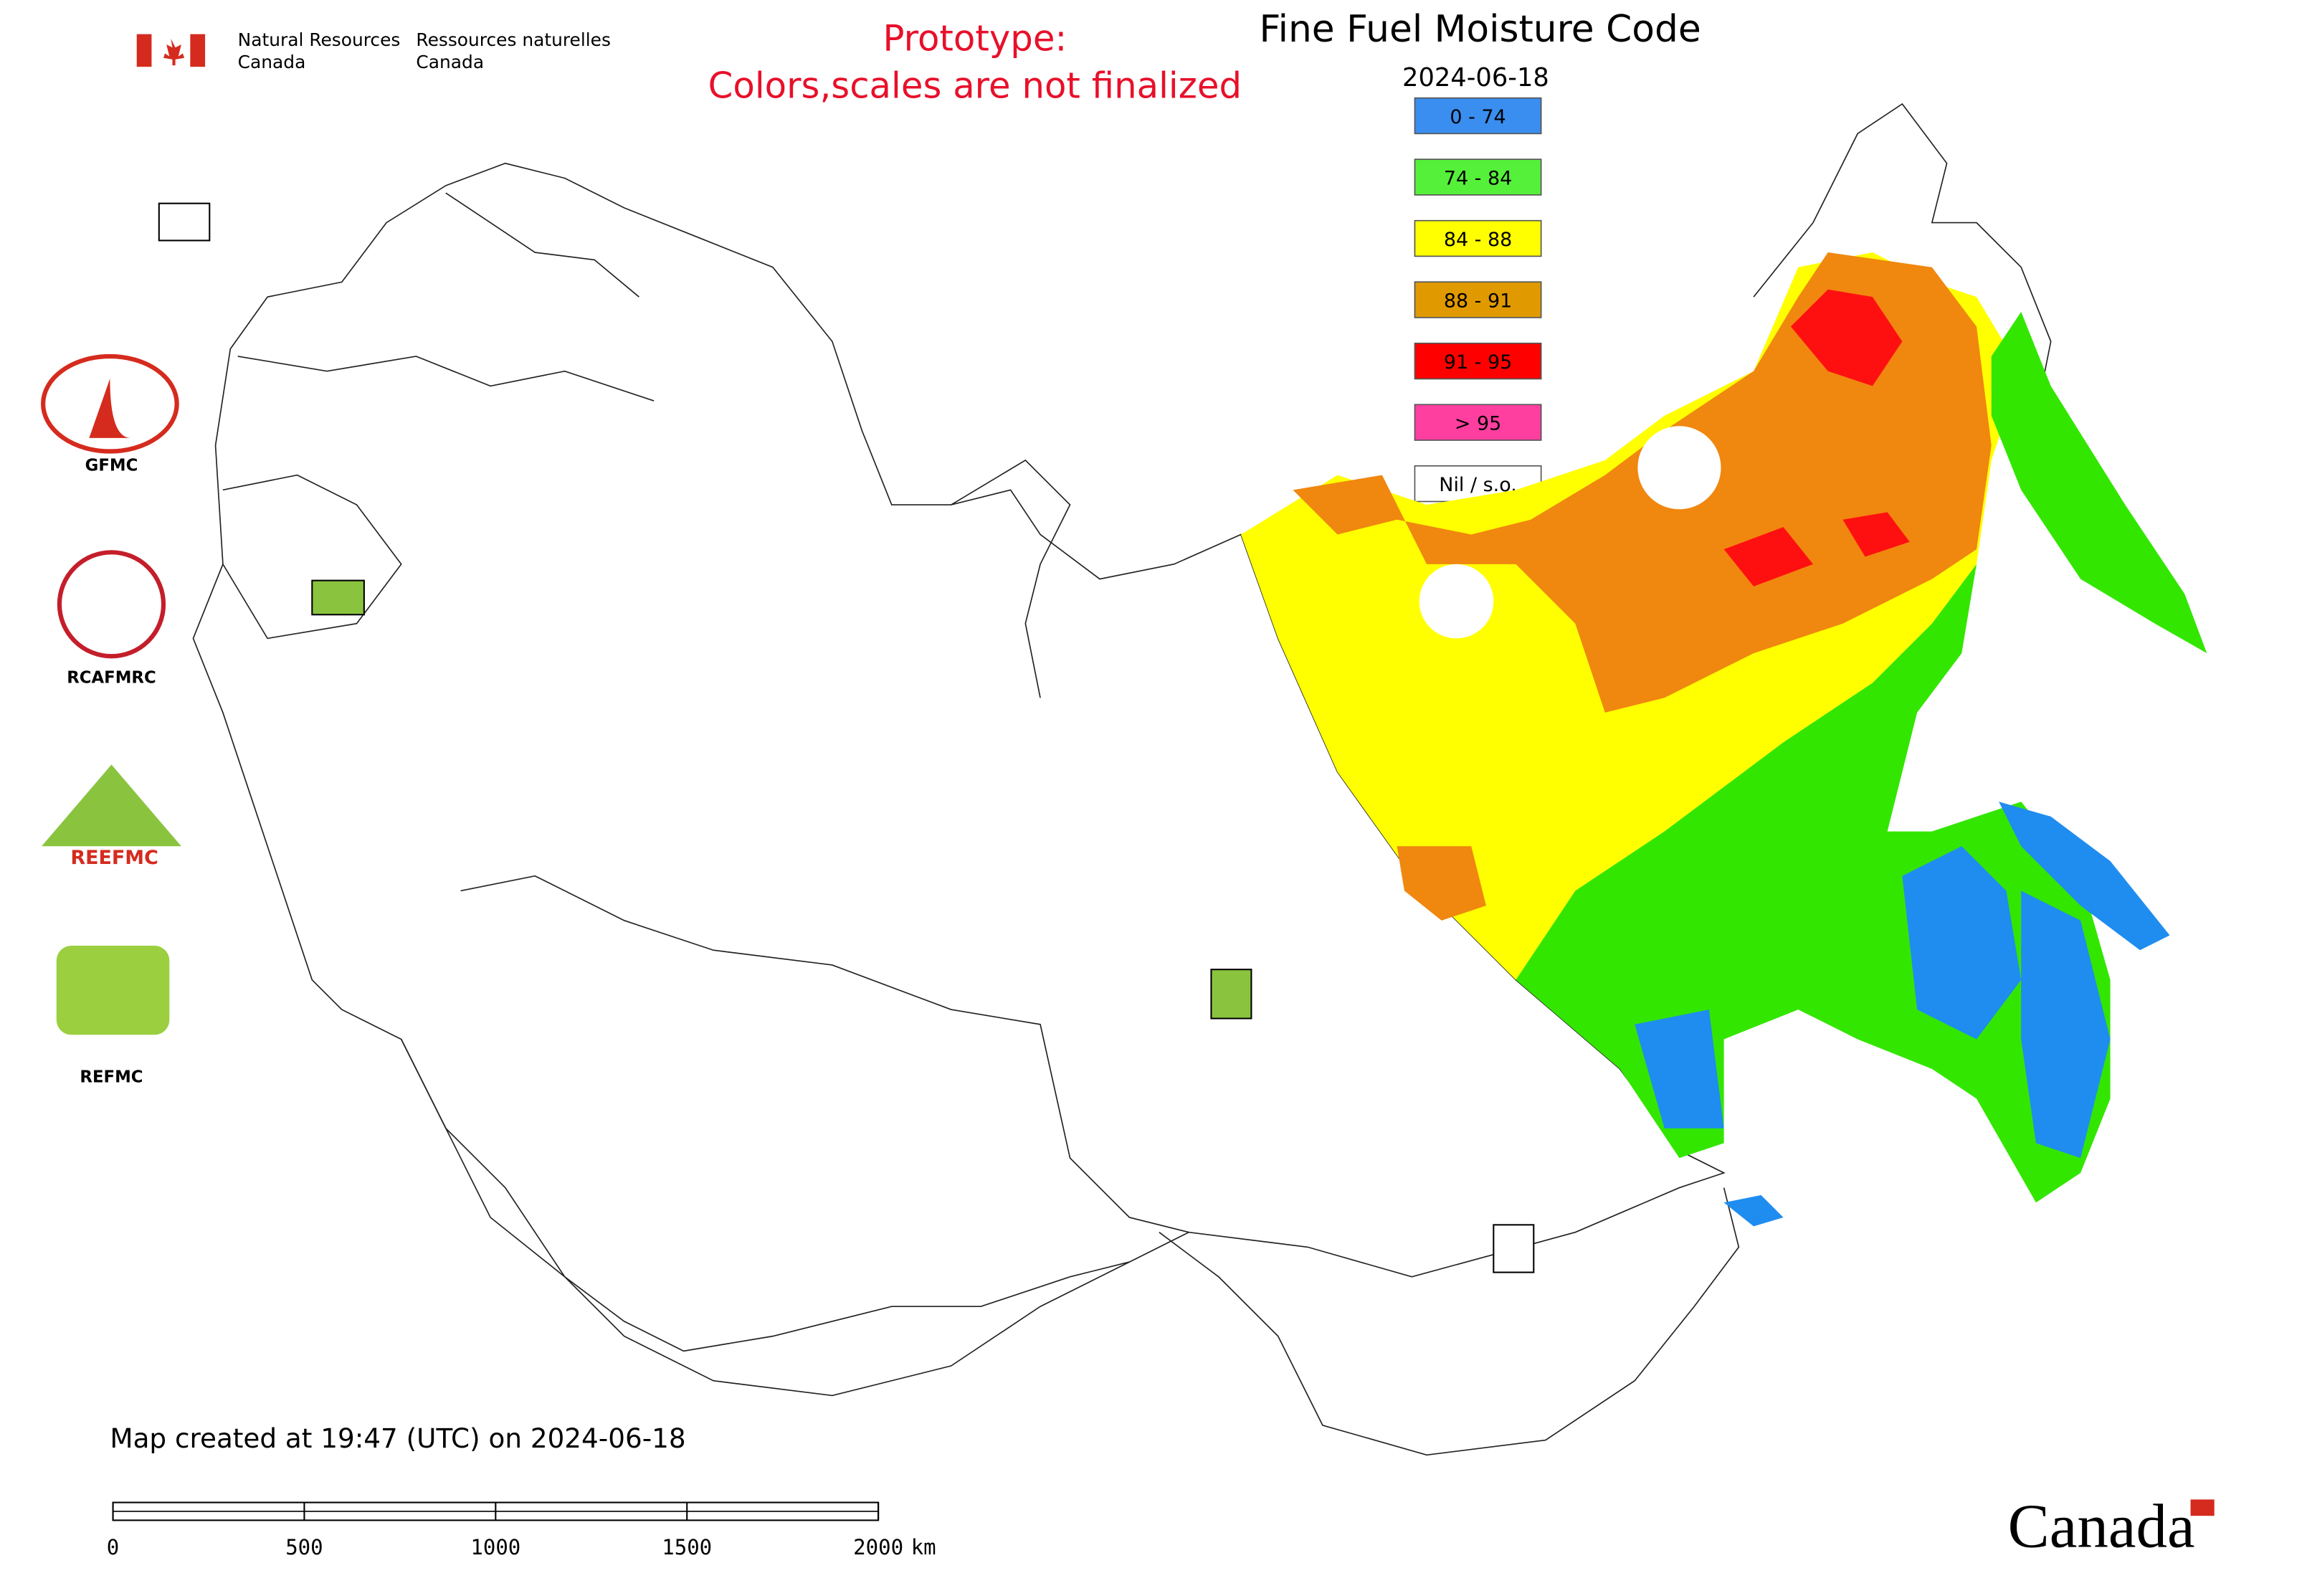  I want to click on canada-wordmark: Canada, so click(2101, 1526).